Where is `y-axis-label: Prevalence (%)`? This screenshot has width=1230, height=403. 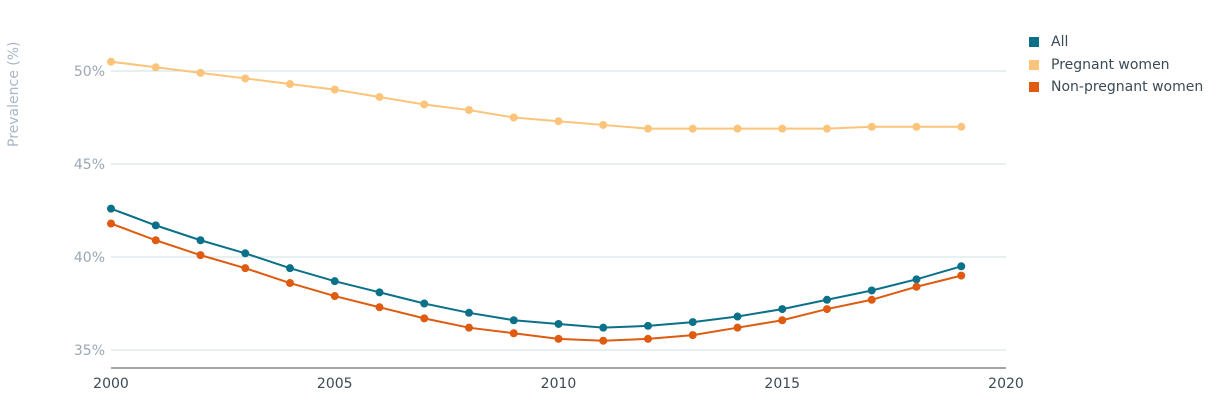 y-axis-label: Prevalence (%) is located at coordinates (14, 95).